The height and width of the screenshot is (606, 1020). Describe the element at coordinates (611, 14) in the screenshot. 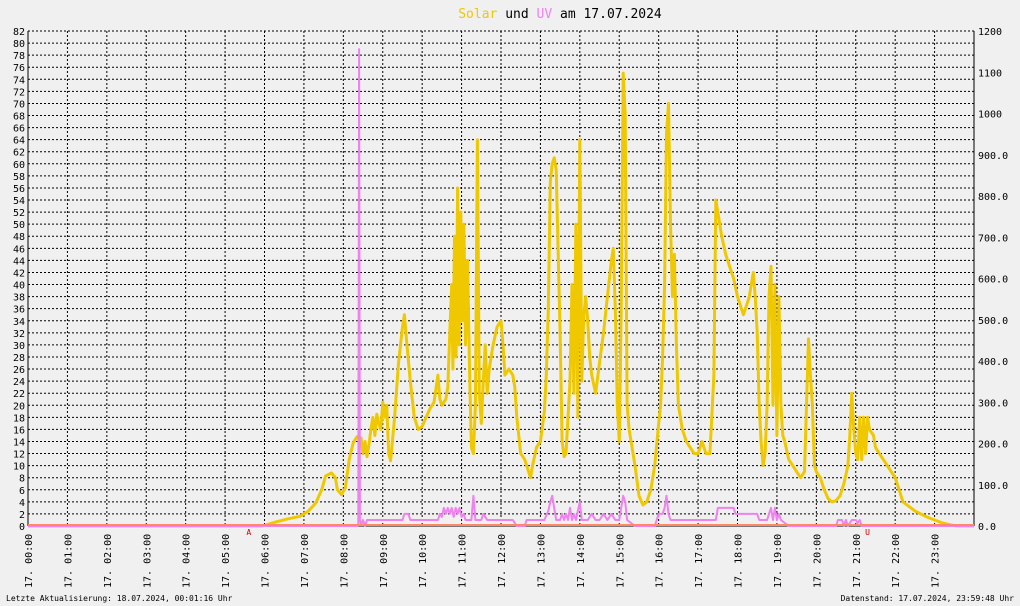

I see `chart-title-date: am 17.07.2024` at that location.